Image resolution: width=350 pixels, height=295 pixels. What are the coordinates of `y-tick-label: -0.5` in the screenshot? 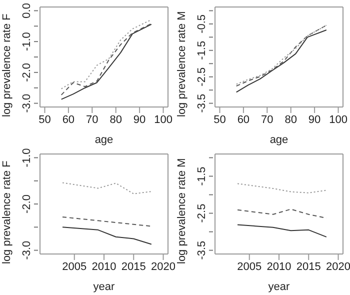 It's located at (202, 24).